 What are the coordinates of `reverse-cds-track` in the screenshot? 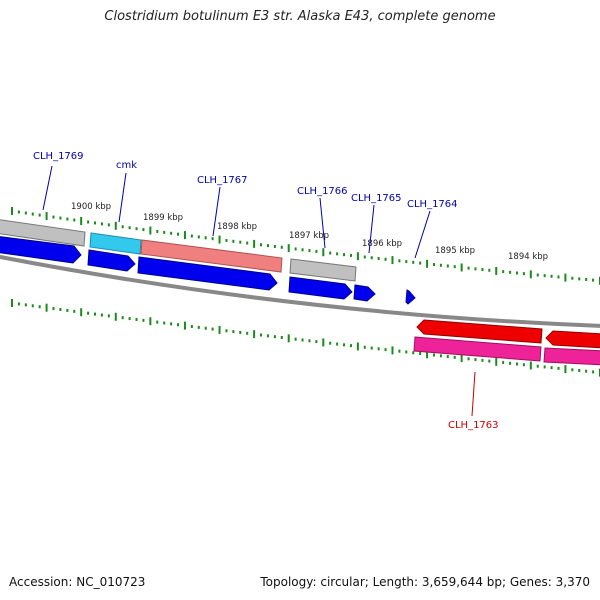 It's located at (508, 334).